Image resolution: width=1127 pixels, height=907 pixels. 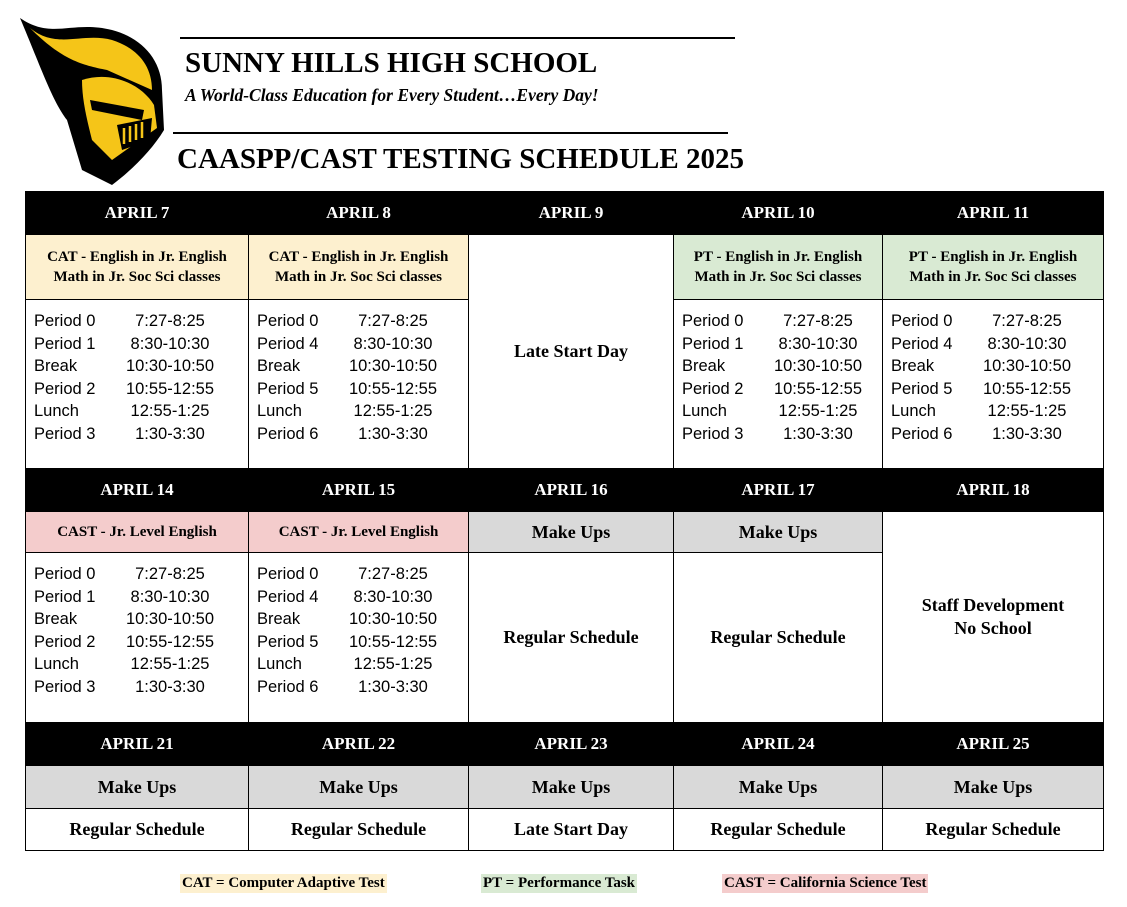 What do you see at coordinates (571, 213) in the screenshot?
I see `day-header: APRIL 9` at bounding box center [571, 213].